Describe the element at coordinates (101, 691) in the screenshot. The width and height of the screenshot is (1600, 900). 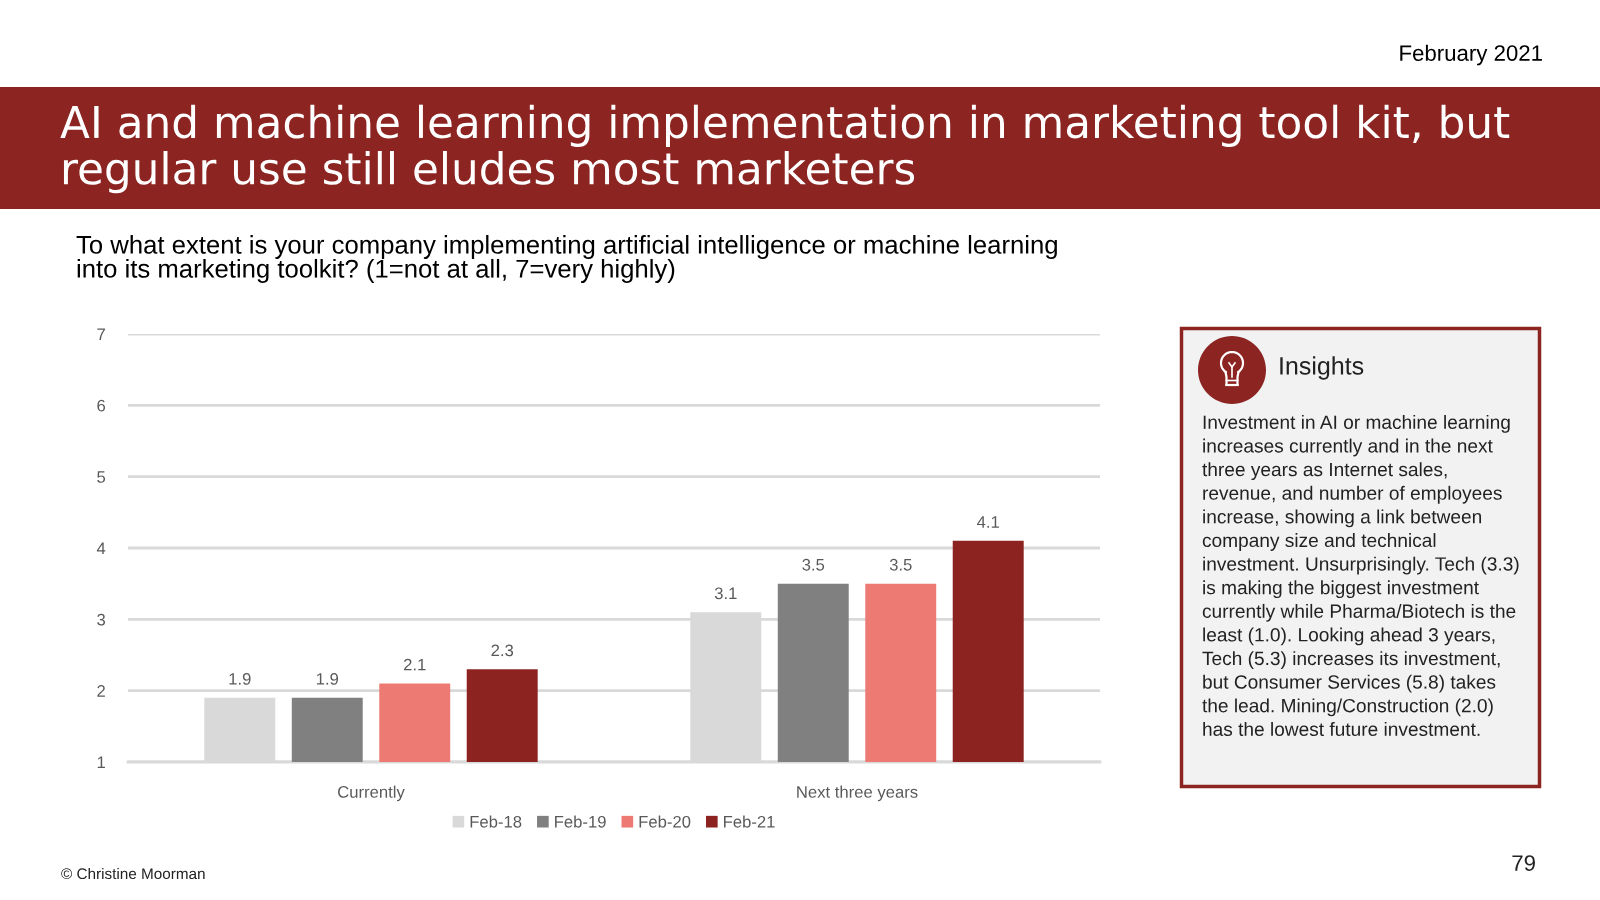
I see `y-tick-label: 2` at that location.